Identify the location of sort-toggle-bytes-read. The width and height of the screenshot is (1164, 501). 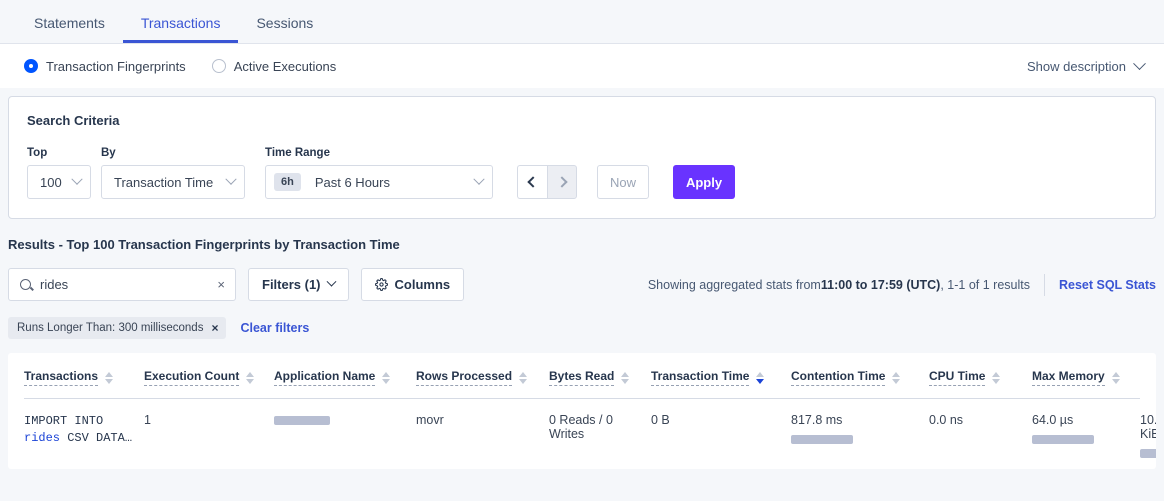
(625, 377).